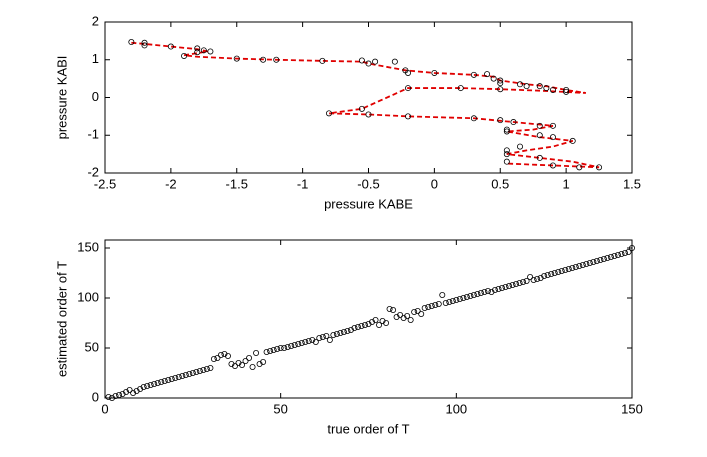 The width and height of the screenshot is (707, 457). What do you see at coordinates (280, 408) in the screenshot?
I see `x-tick-label: 50` at bounding box center [280, 408].